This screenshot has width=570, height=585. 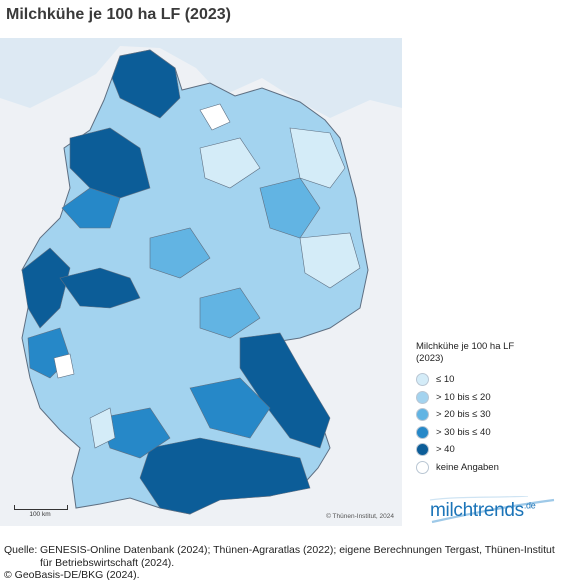 I want to click on legend-item-label: > 30 bis ≤ 40, so click(x=463, y=432).